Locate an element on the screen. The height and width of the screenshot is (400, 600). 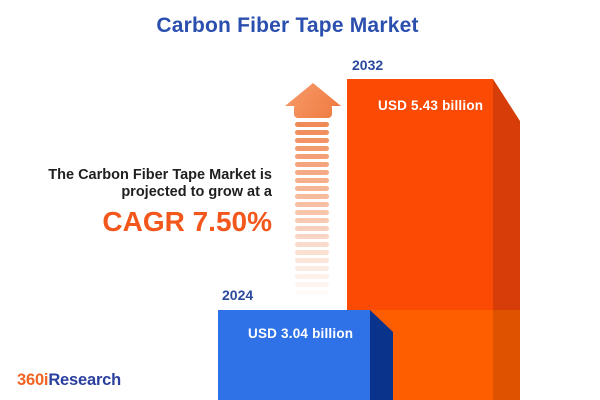
page-title: Carbon Fiber Tape Market is located at coordinates (287, 25).